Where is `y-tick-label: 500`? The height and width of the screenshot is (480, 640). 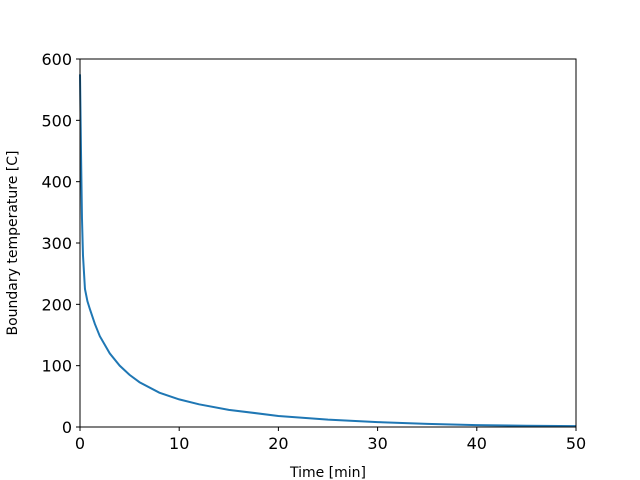
y-tick-label: 500 is located at coordinates (56, 120).